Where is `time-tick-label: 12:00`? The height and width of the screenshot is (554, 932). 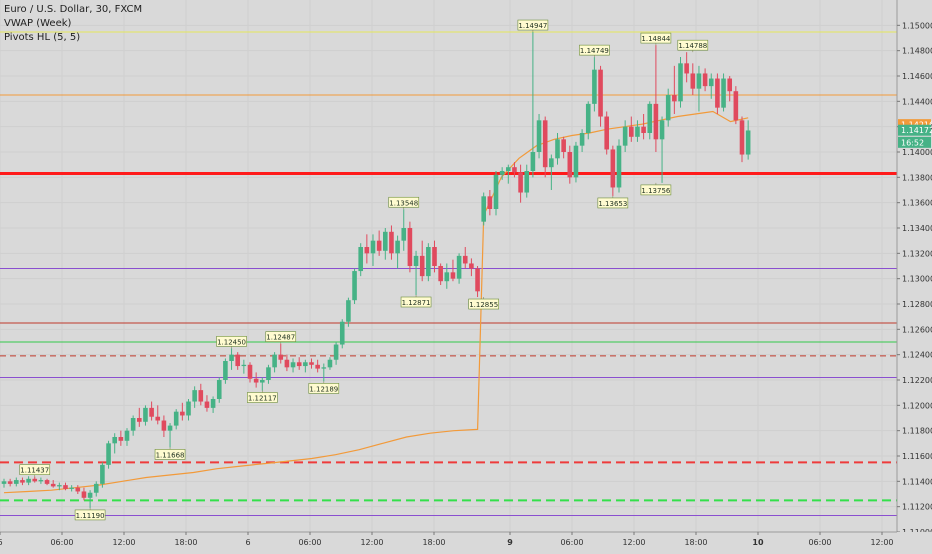
time-tick-label: 12:00 is located at coordinates (123, 542).